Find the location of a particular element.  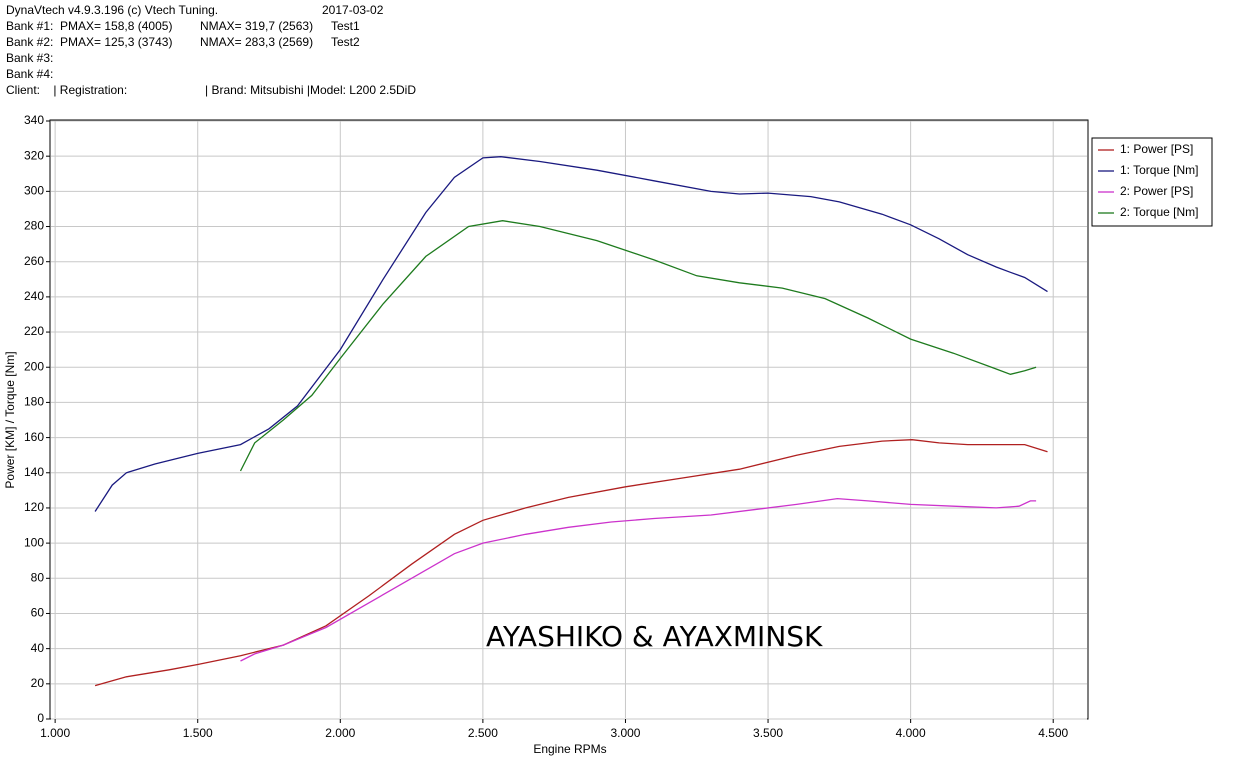

x-tick-label: 2.500 is located at coordinates (483, 733).